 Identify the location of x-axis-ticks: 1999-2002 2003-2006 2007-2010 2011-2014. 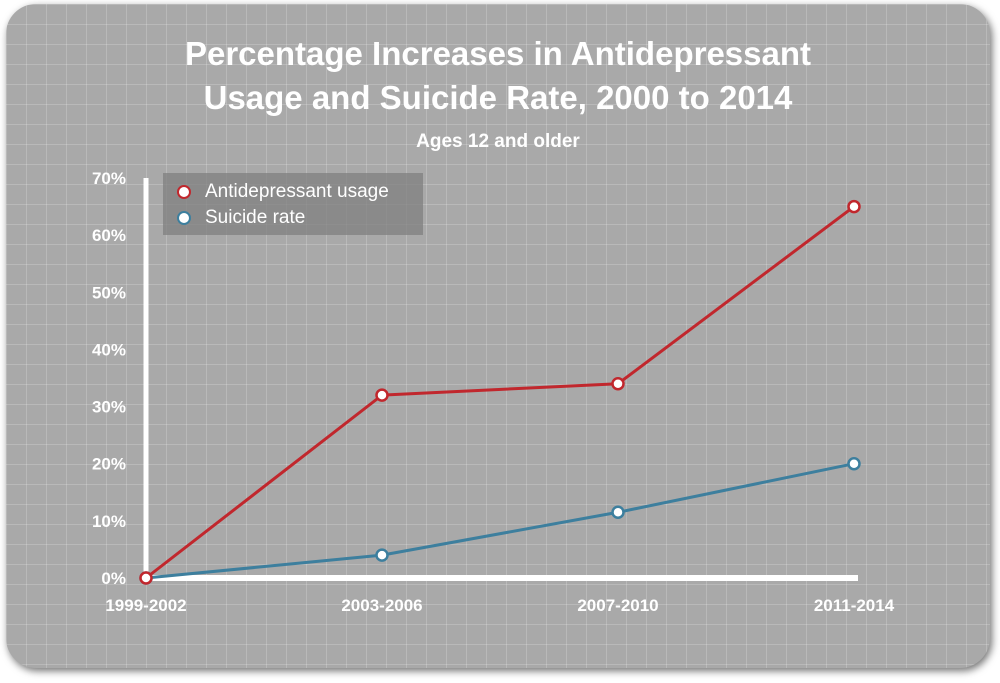
(499, 605).